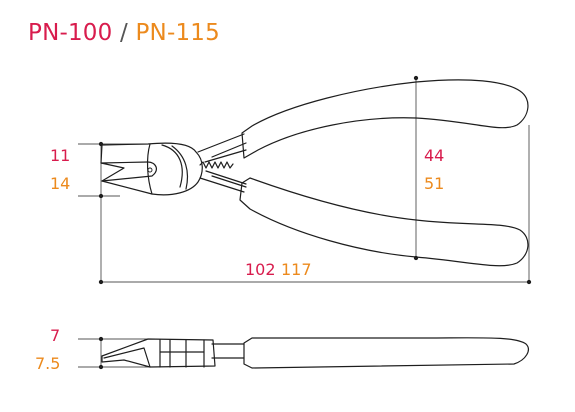 The width and height of the screenshot is (575, 412). I want to click on side-neck, so click(228, 351).